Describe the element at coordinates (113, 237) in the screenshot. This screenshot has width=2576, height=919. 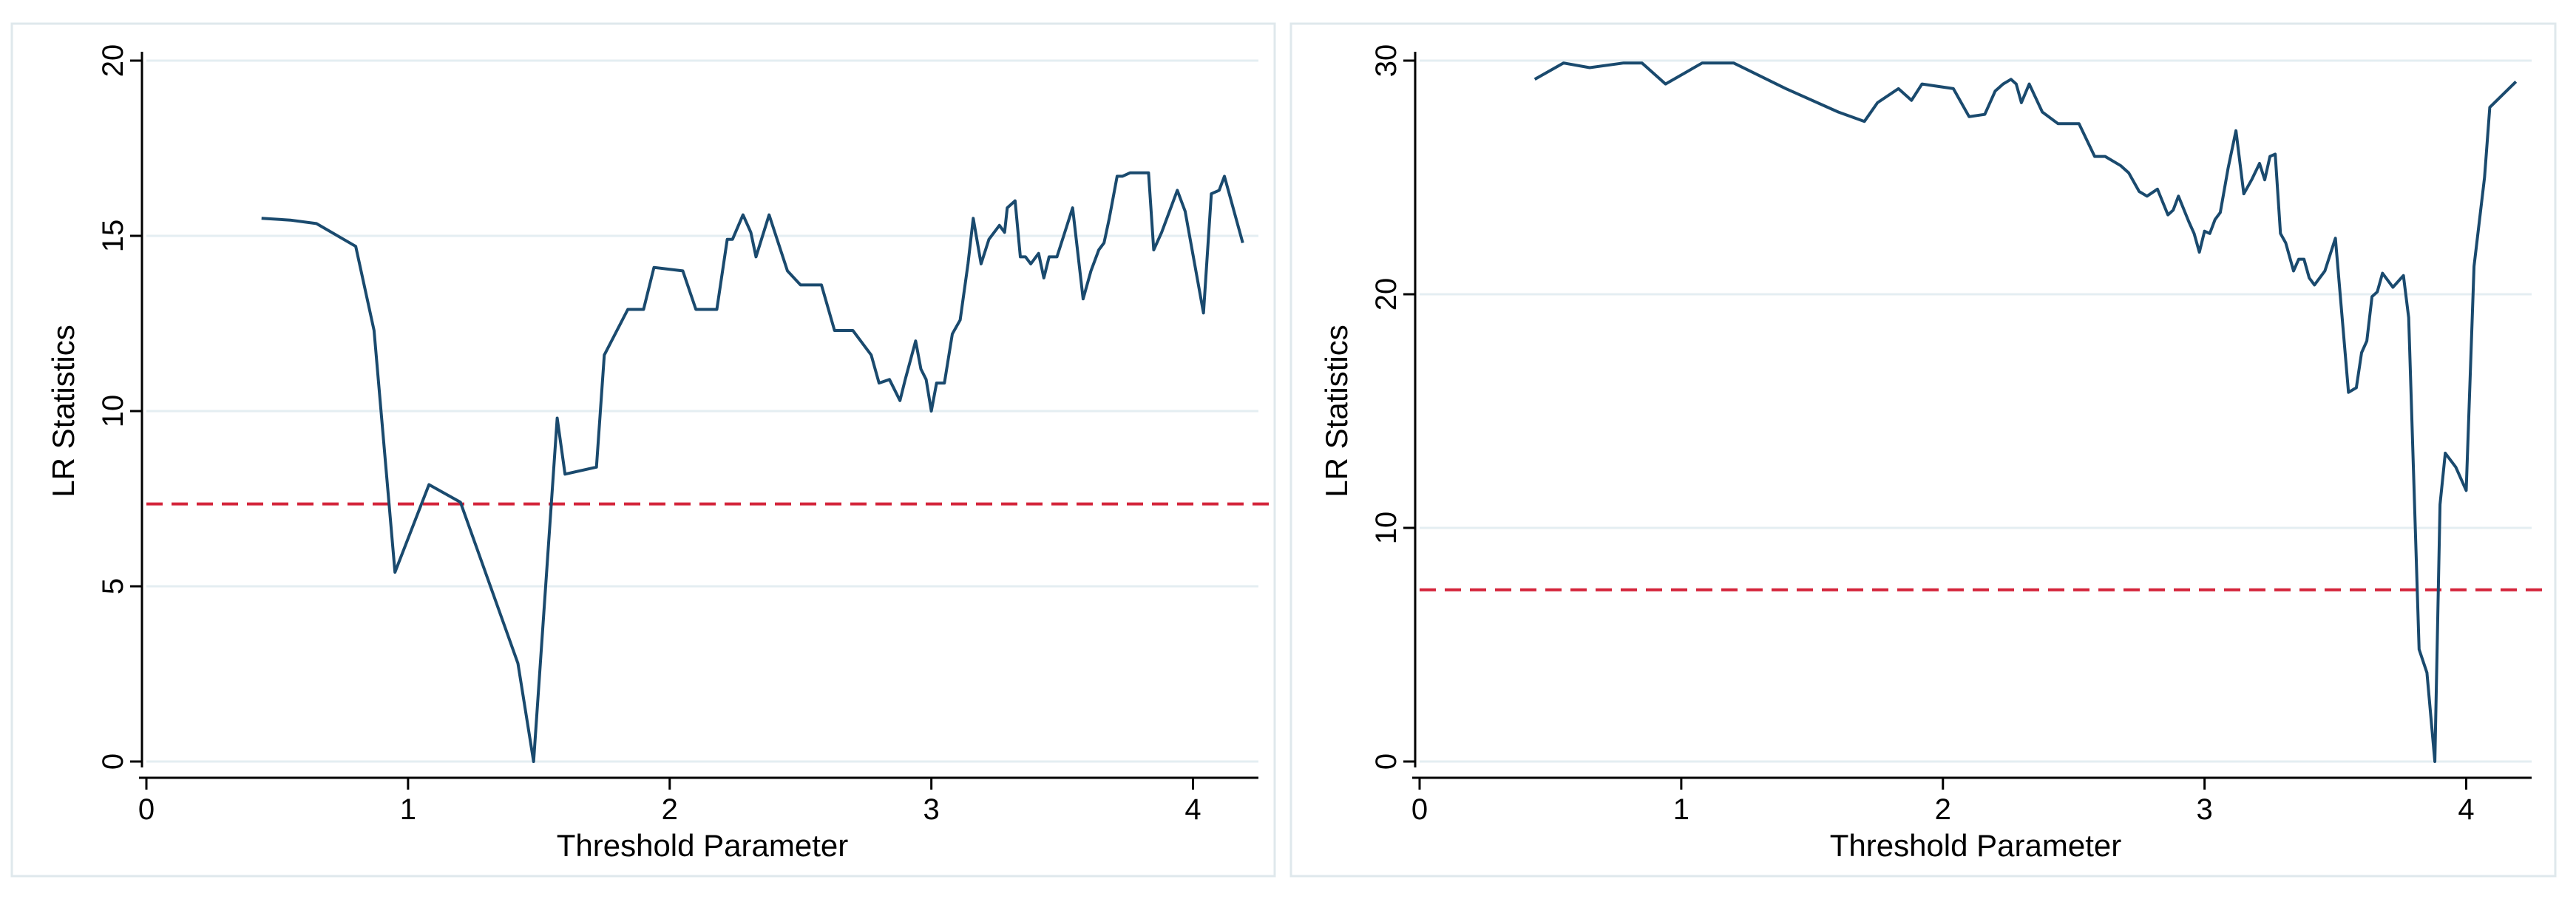
I see `y-tick-label: 15` at that location.